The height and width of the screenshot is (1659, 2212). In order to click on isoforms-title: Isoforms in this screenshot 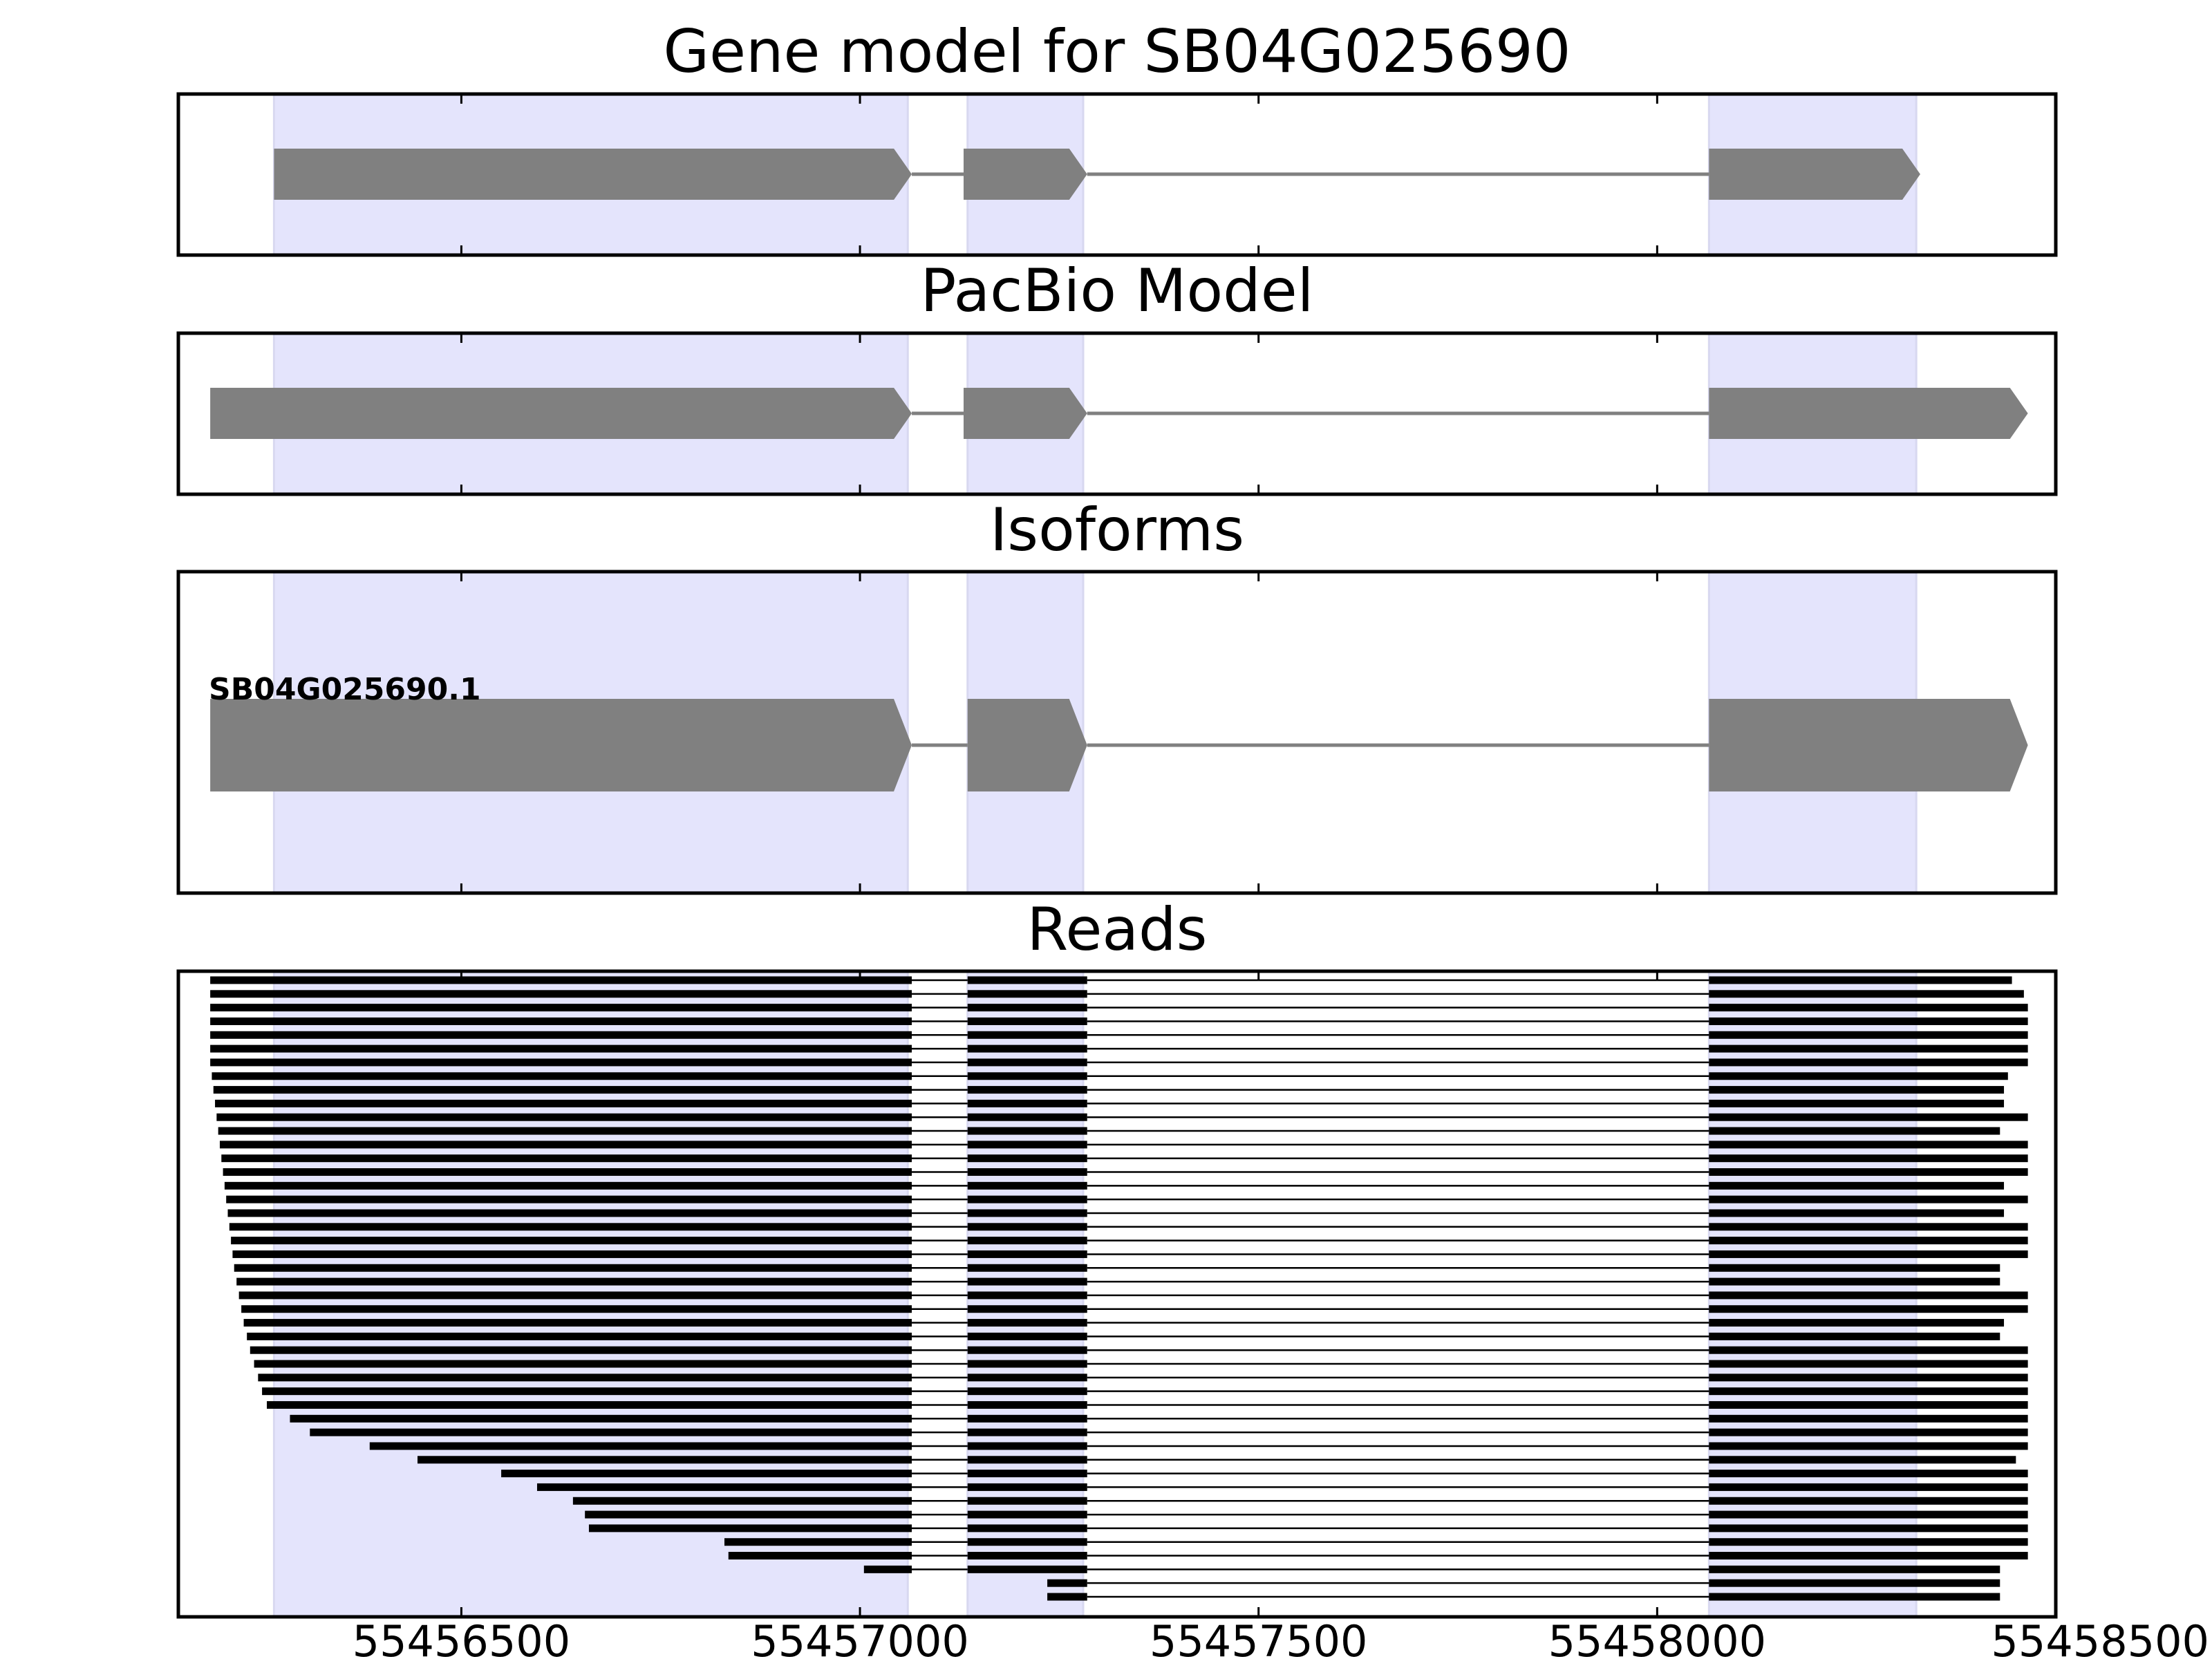, I will do `click(1117, 530)`.